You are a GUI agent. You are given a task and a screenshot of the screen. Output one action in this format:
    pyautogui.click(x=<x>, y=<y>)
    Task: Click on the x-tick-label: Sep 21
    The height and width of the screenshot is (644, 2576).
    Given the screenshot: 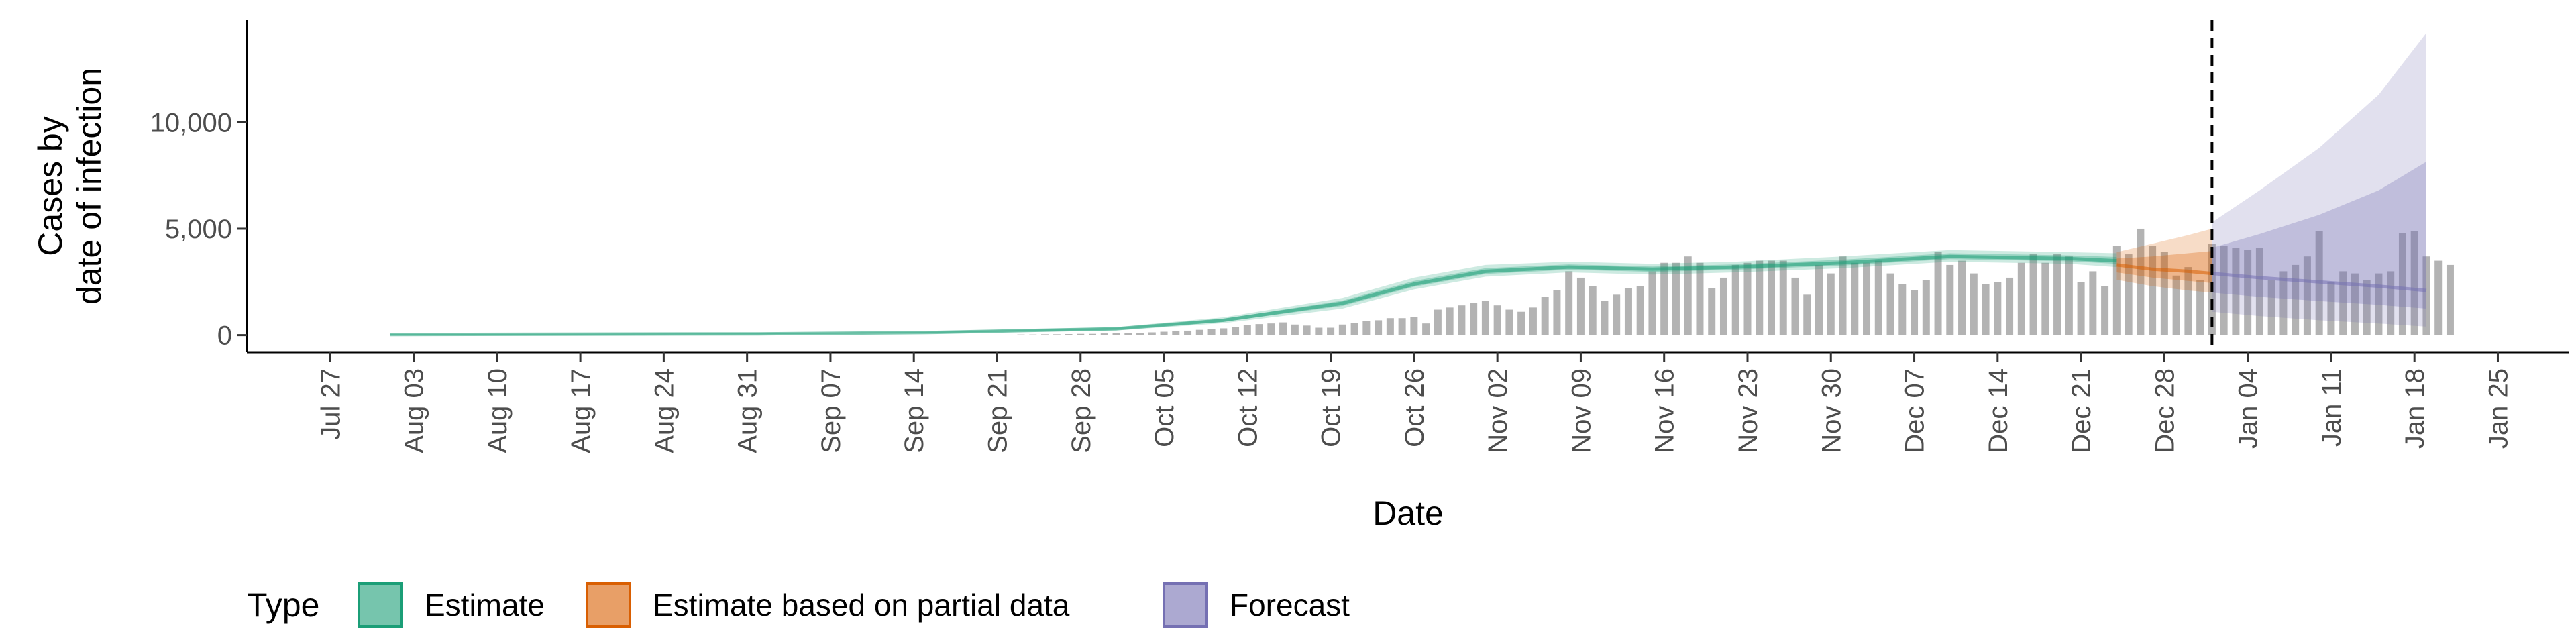 What is the action you would take?
    pyautogui.click(x=997, y=410)
    